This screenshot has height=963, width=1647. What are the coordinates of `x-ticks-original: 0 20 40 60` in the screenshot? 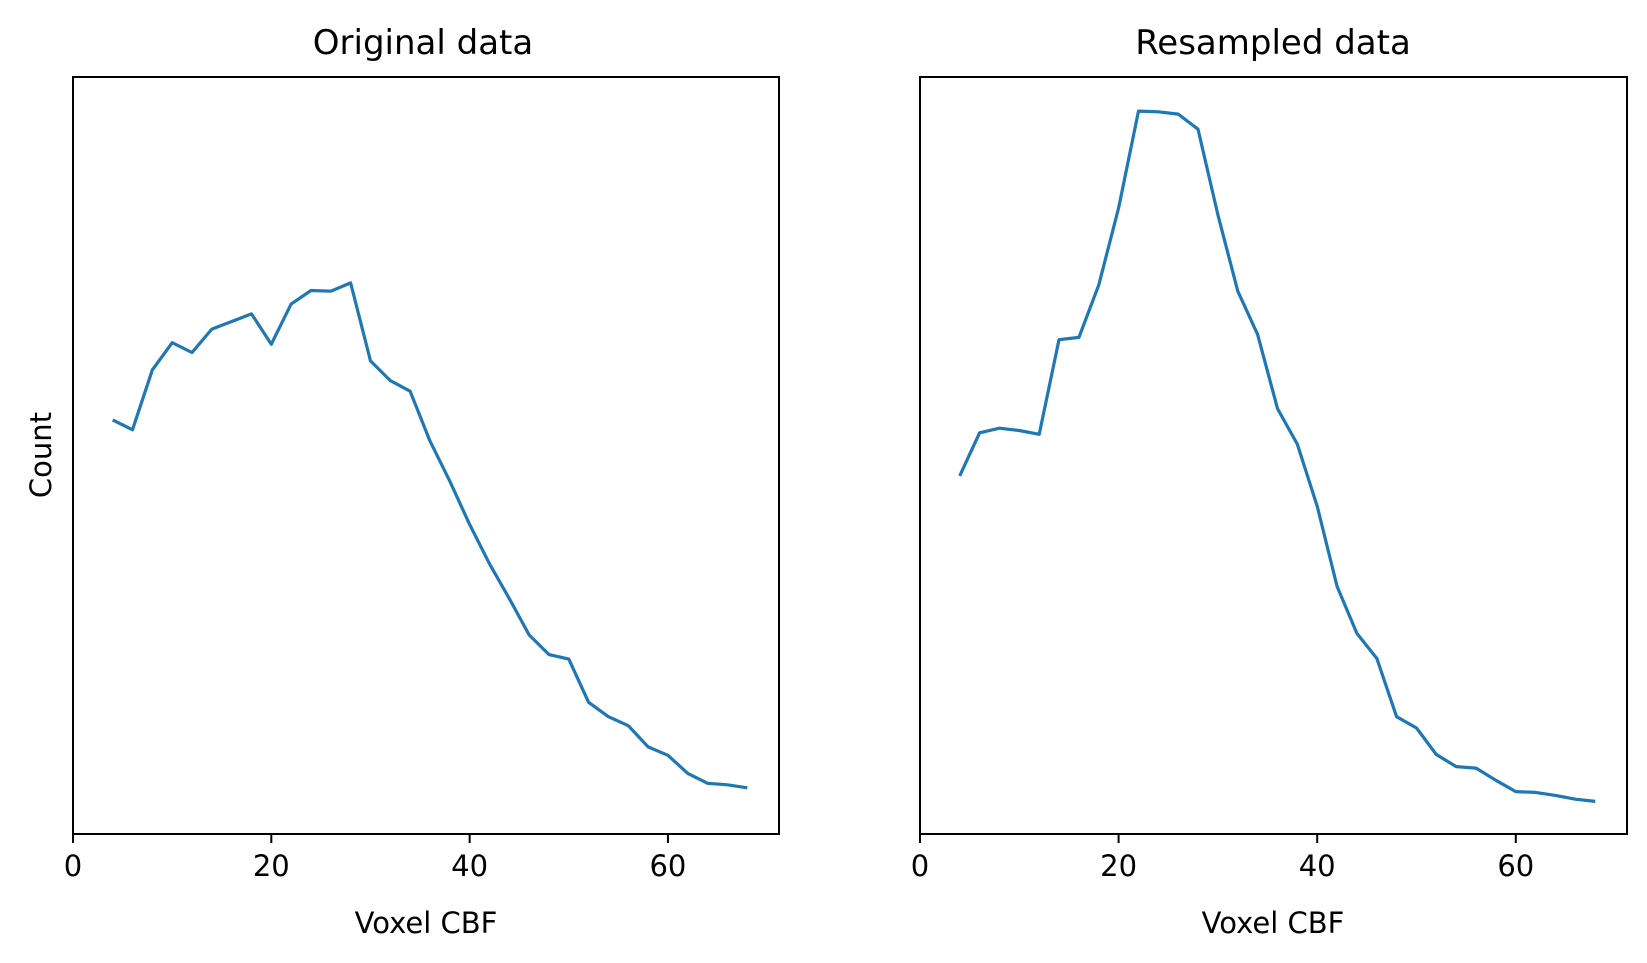 It's located at (375, 858).